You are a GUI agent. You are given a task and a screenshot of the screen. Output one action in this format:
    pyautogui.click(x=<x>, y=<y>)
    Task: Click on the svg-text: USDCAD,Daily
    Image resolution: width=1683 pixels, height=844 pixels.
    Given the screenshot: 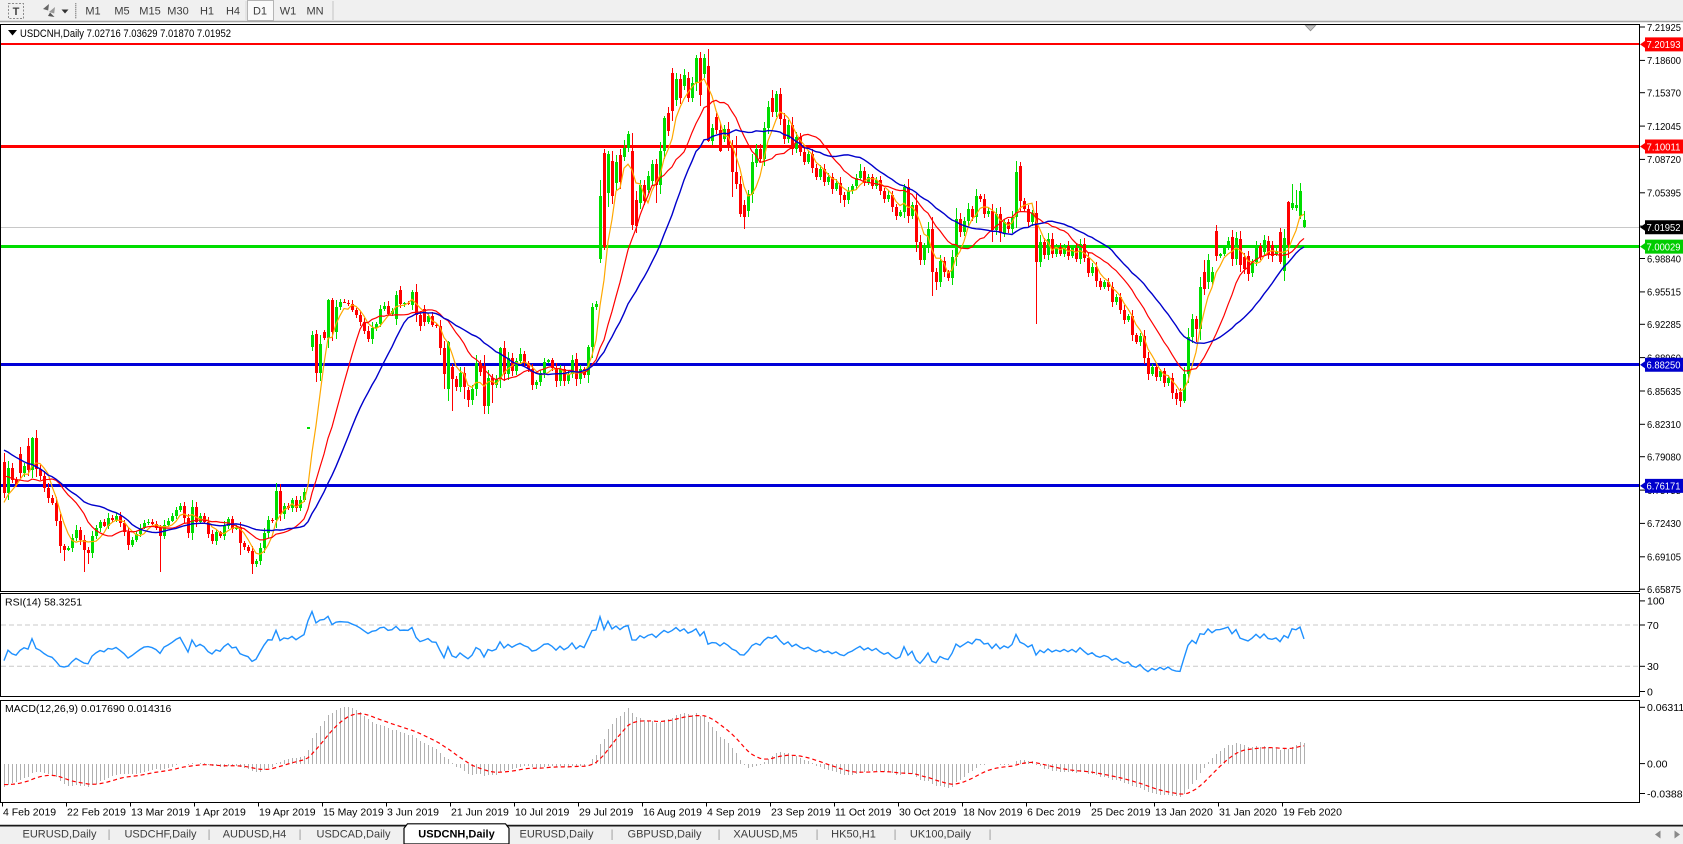 What is the action you would take?
    pyautogui.click(x=354, y=835)
    